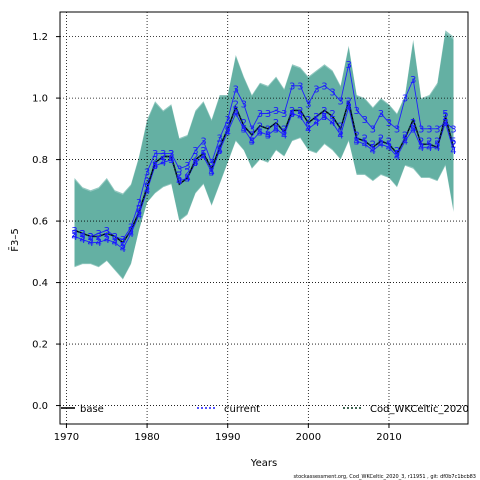  I want to click on marker-4-1996: 4, so click(276, 129).